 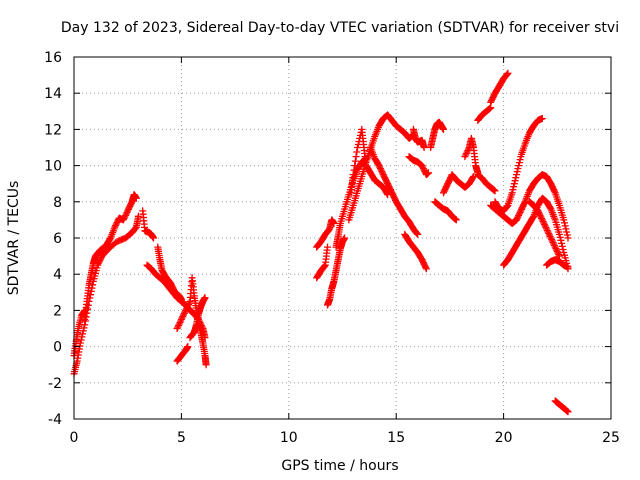 What do you see at coordinates (396, 438) in the screenshot?
I see `x-tick-label: 15` at bounding box center [396, 438].